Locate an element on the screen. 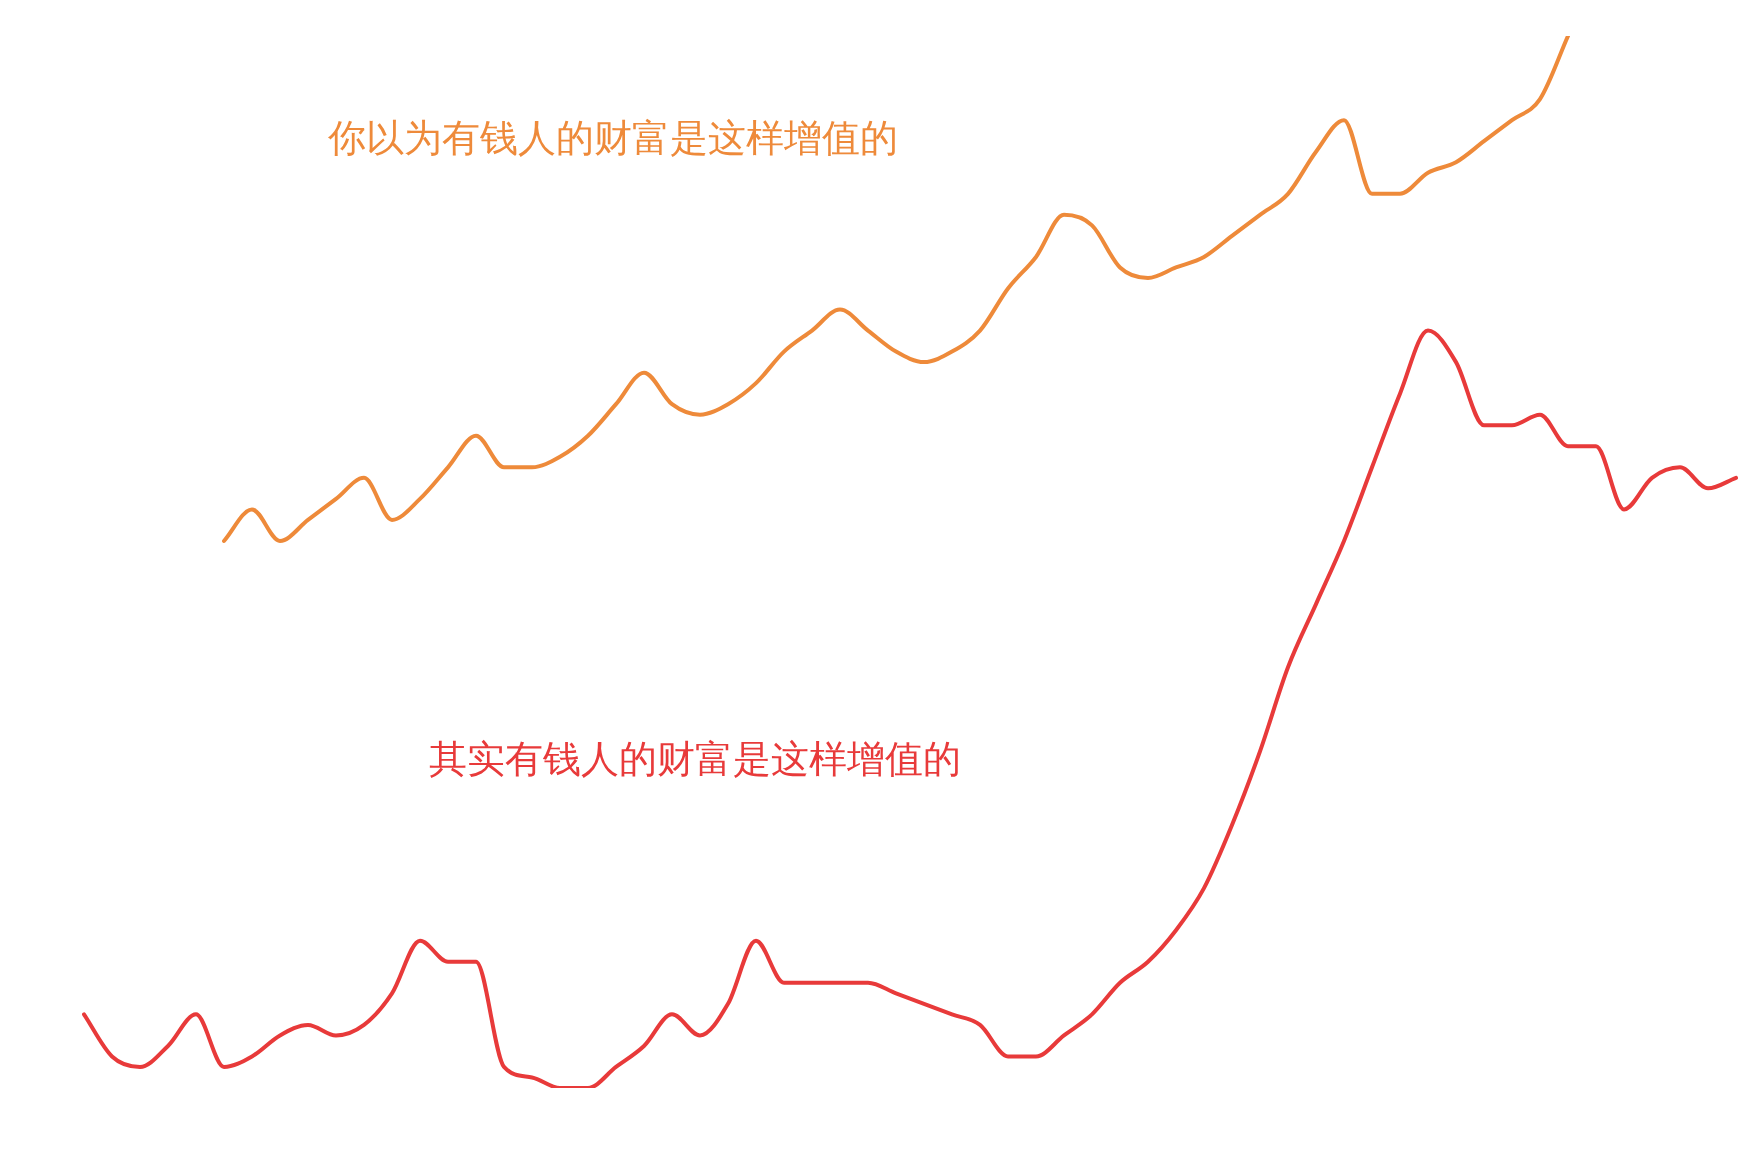 This screenshot has width=1750, height=1171. text: 其实有钱人的财富是这样增值的 is located at coordinates (695, 758).